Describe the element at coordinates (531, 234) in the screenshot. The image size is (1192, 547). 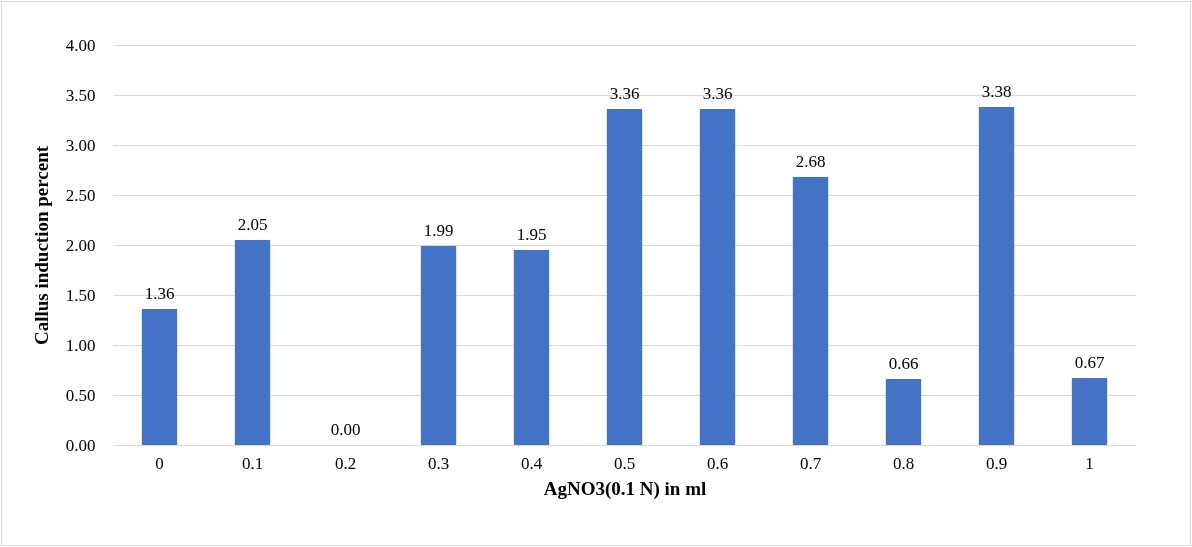
I see `data-label: 1.95` at that location.